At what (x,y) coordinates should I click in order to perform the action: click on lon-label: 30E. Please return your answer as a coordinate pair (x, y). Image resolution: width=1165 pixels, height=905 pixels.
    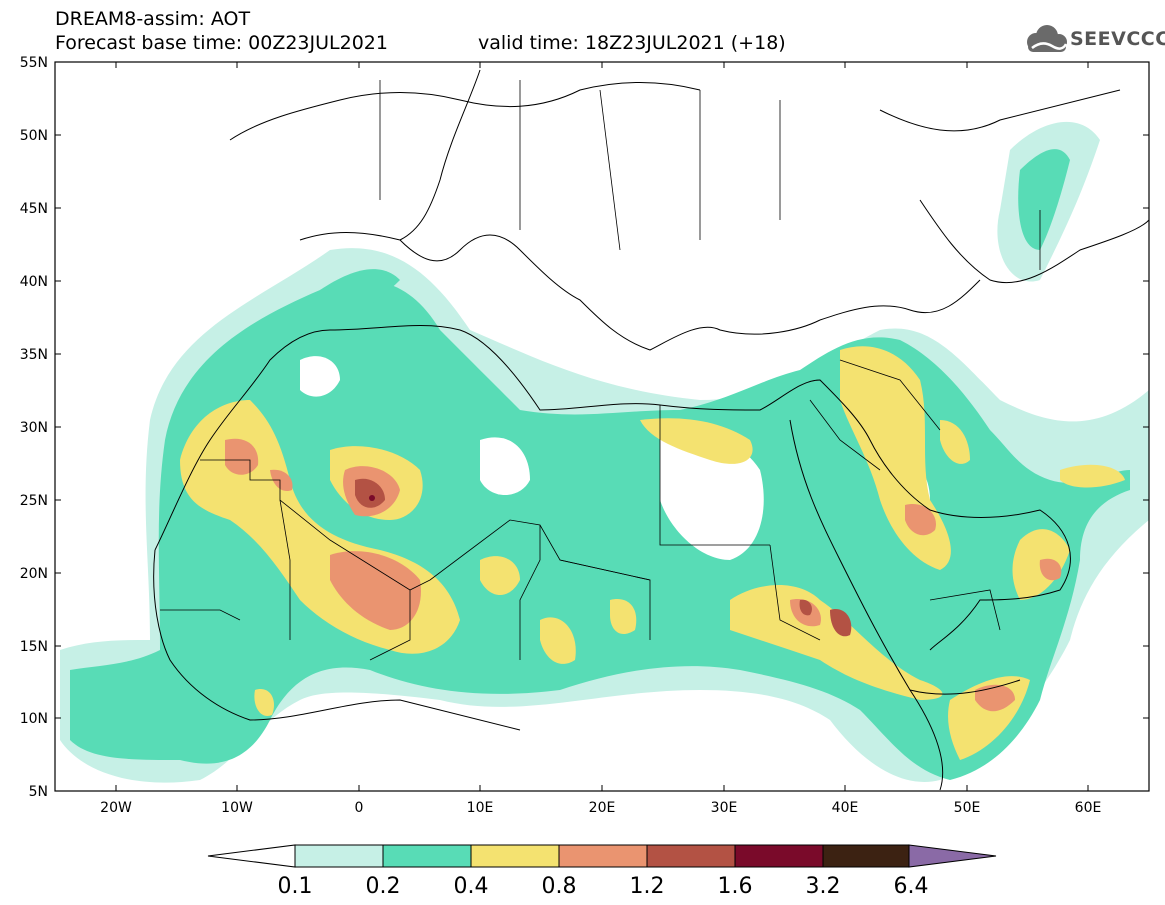
    Looking at the image, I should click on (724, 808).